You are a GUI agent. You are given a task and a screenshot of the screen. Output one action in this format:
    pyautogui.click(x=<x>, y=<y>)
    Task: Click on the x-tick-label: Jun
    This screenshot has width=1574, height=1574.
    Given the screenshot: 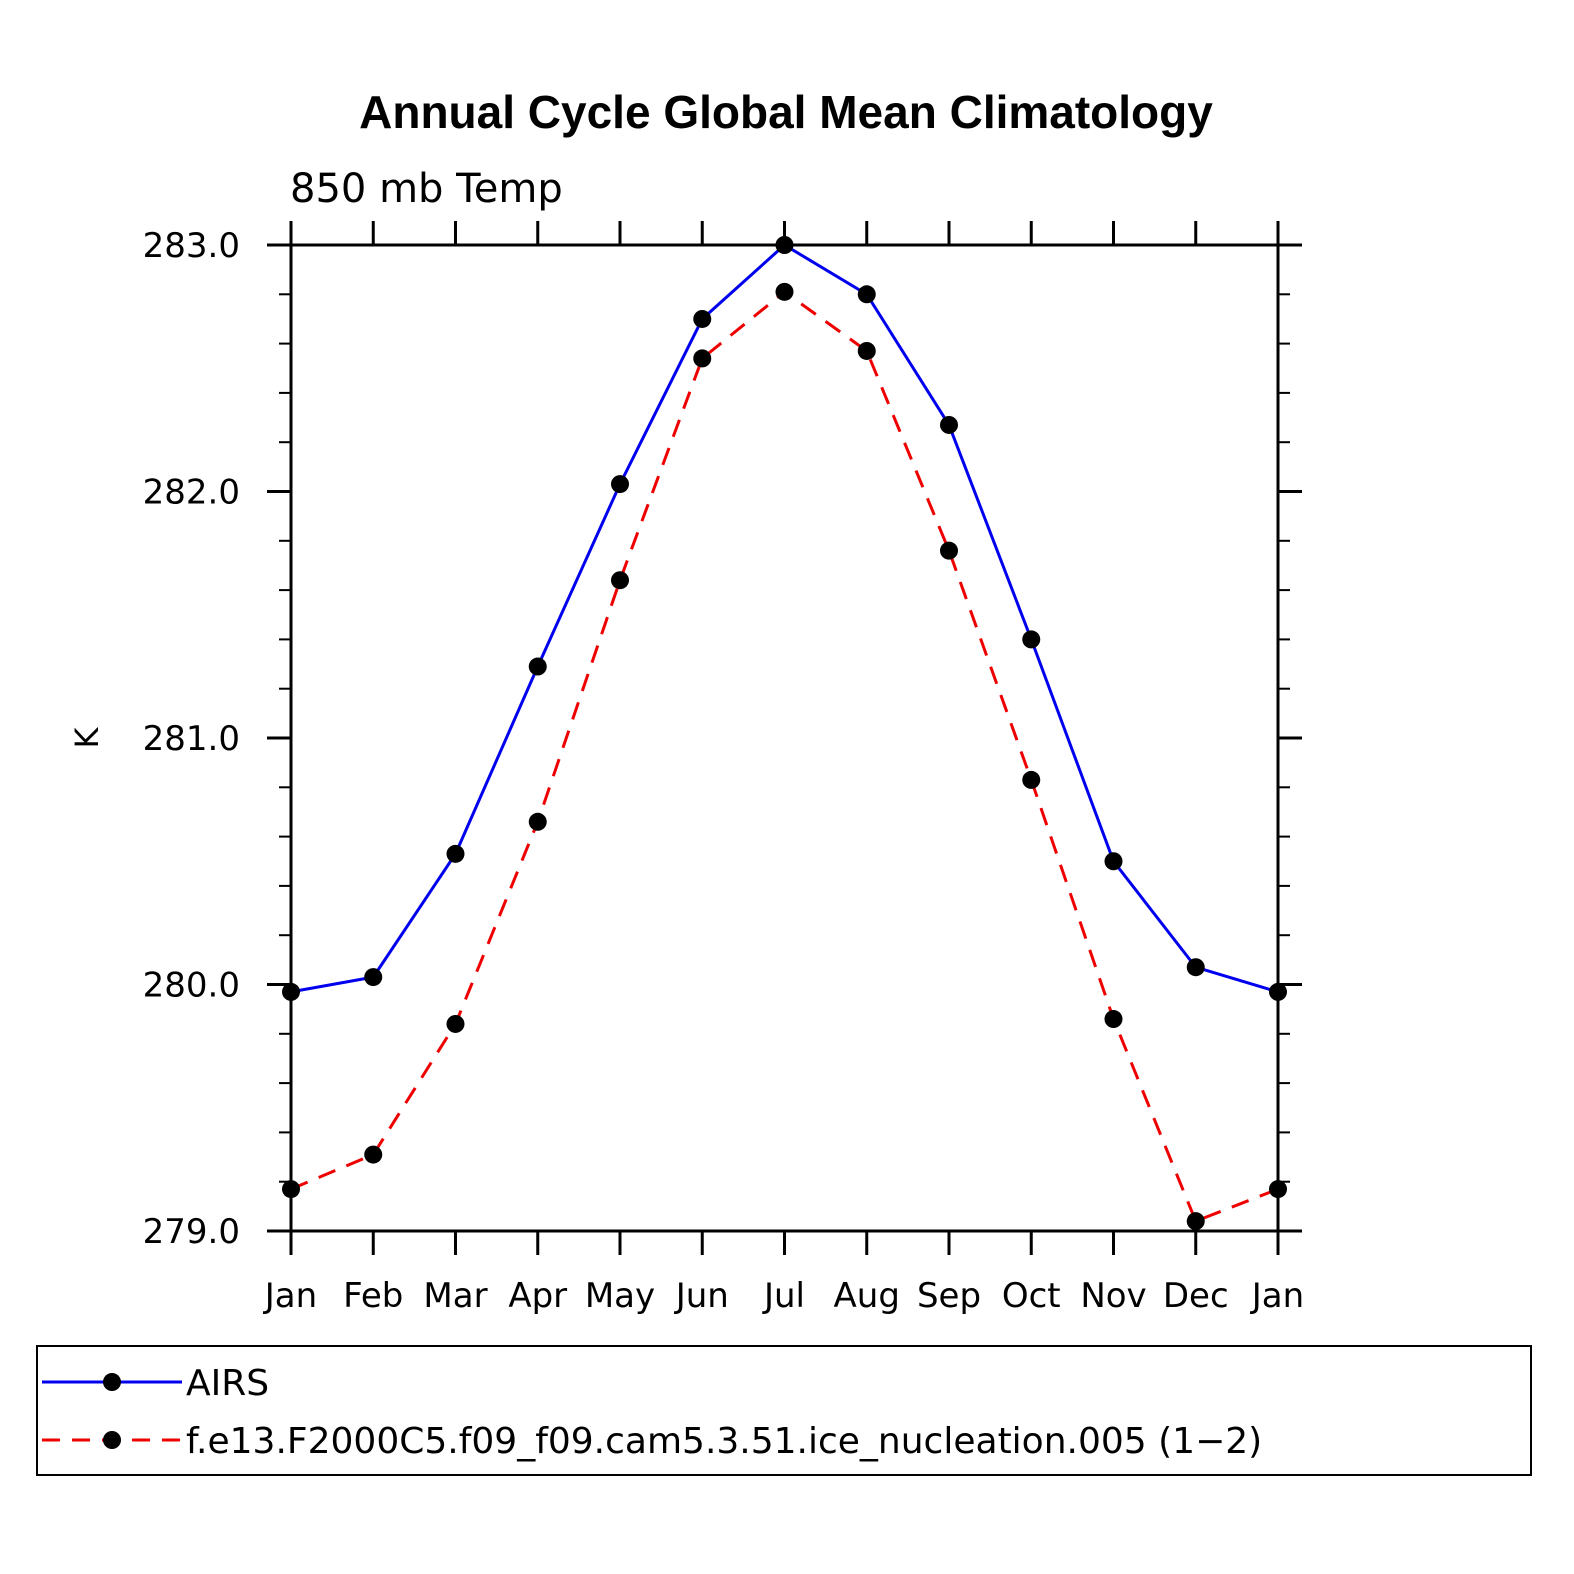 What is the action you would take?
    pyautogui.click(x=701, y=1296)
    